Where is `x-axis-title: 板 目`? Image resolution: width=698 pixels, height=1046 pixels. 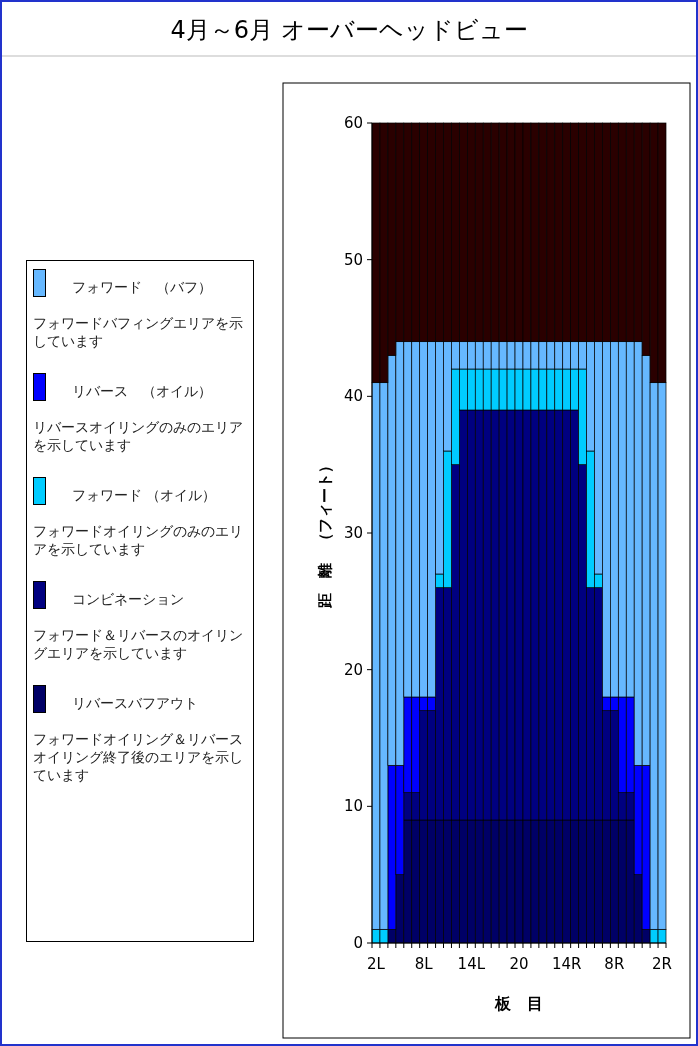
x-axis-title: 板 目 is located at coordinates (518, 1003).